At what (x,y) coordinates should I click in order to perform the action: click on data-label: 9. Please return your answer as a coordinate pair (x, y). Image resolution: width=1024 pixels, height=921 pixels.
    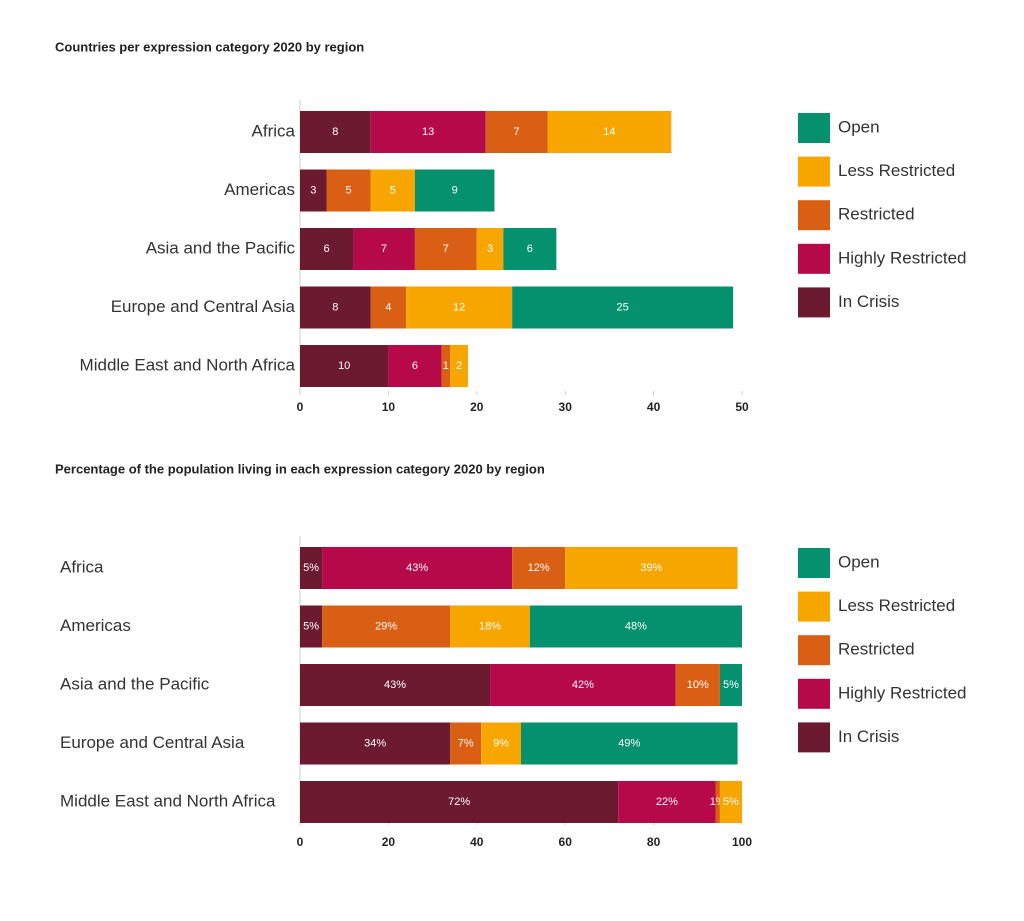
    Looking at the image, I should click on (455, 190).